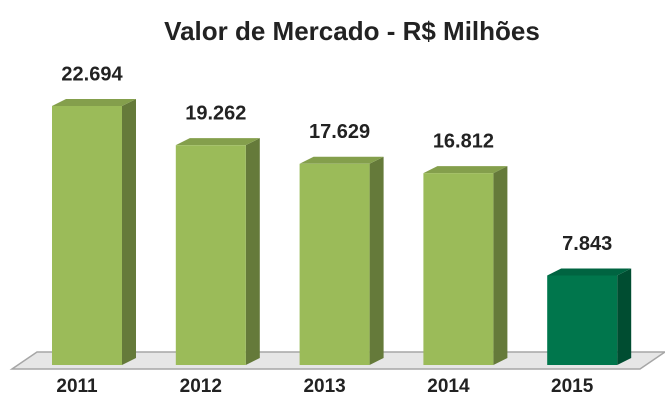  I want to click on value-label: 16.812, so click(463, 141).